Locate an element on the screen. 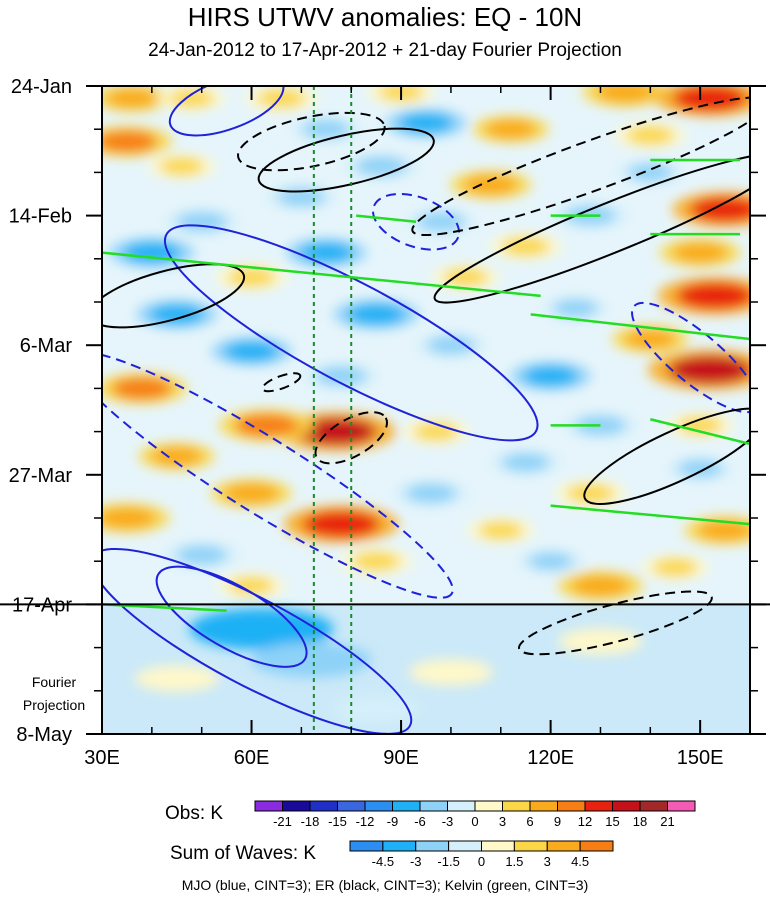 This screenshot has height=900, width=770. waves-colorbar-level-label: -4.5 is located at coordinates (383, 861).